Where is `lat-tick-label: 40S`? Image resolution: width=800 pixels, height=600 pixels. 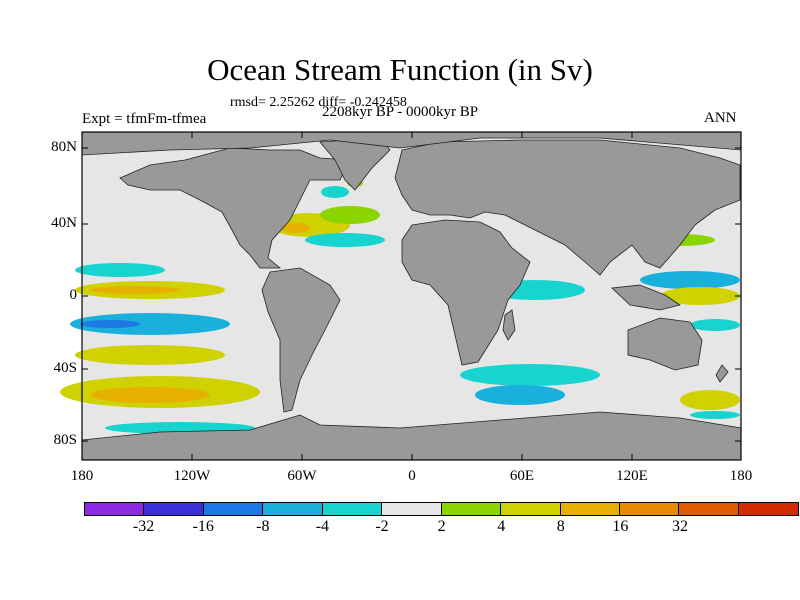 lat-tick-label: 40S is located at coordinates (65, 368).